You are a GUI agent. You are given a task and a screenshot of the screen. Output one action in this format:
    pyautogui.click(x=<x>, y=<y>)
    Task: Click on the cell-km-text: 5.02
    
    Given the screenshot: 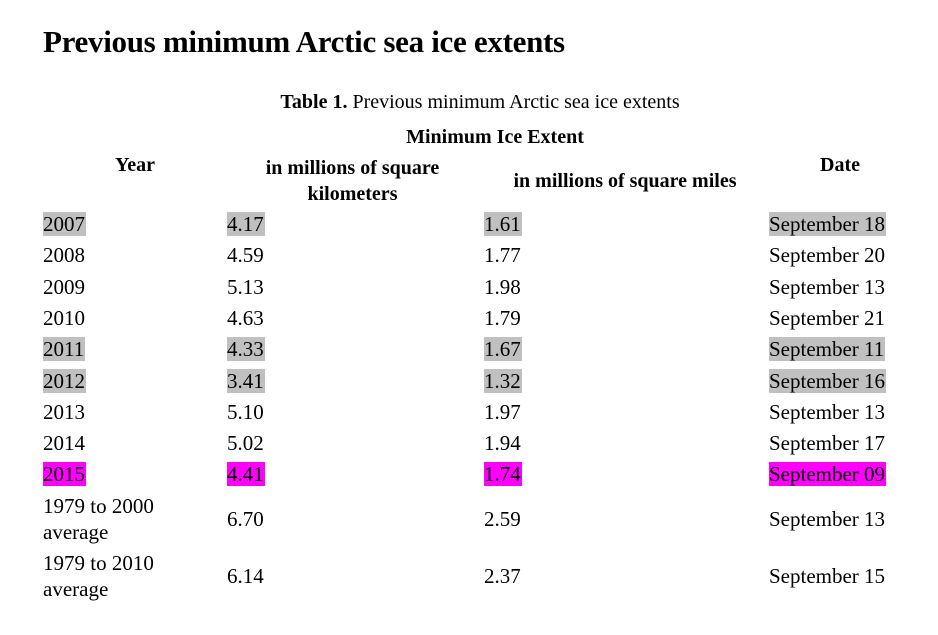 What is the action you would take?
    pyautogui.click(x=245, y=443)
    